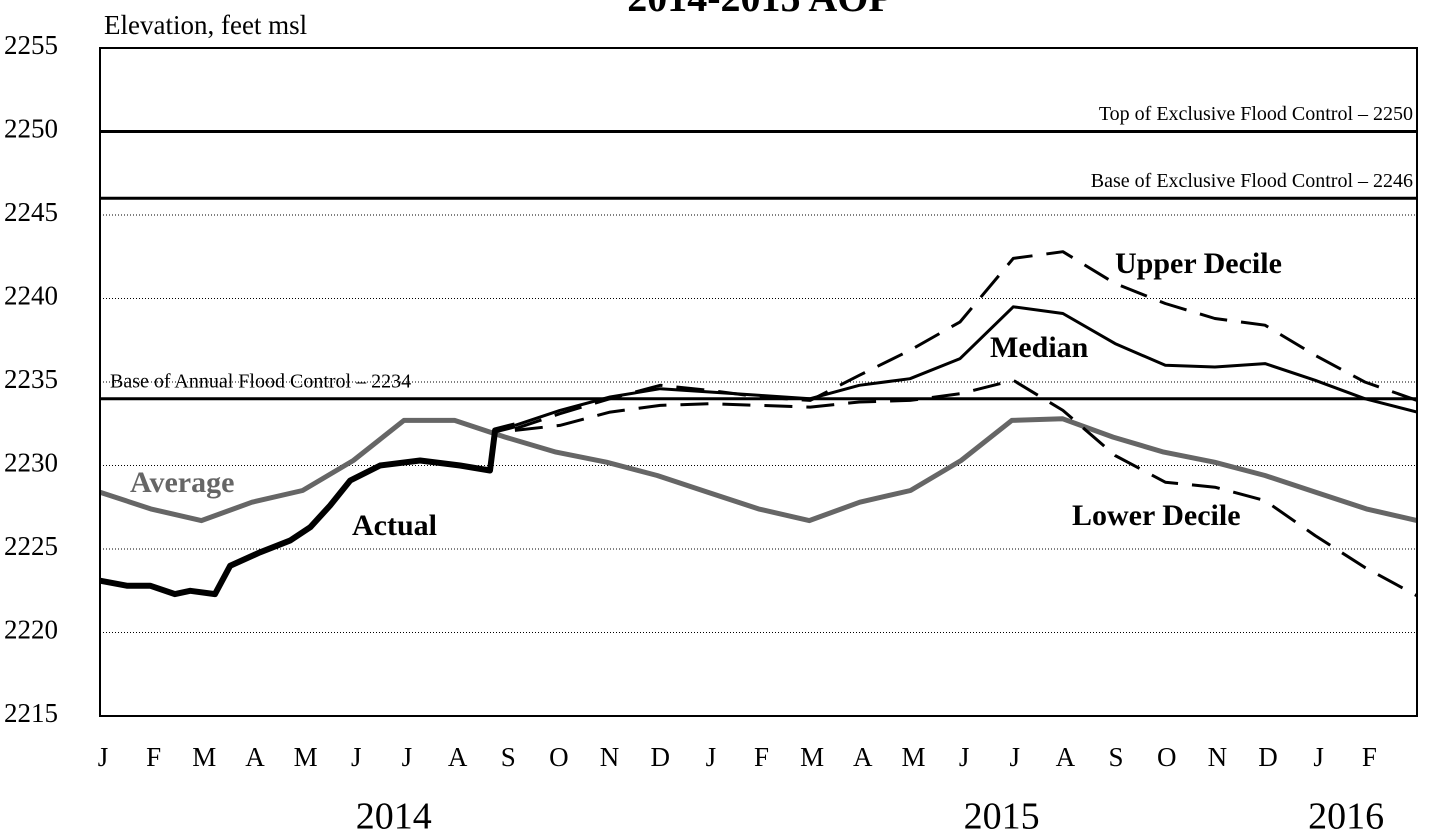 This screenshot has height=838, width=1429. Describe the element at coordinates (31, 45) in the screenshot. I see `y-tick-label: 2255` at that location.